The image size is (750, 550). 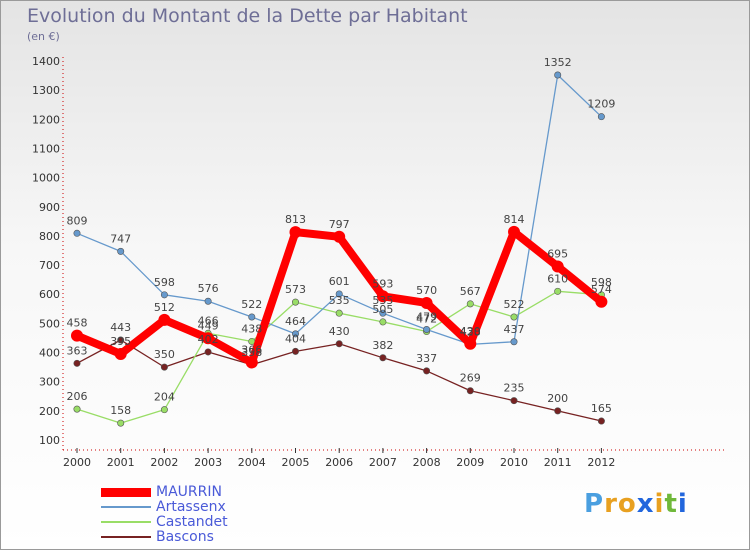 What do you see at coordinates (77, 220) in the screenshot?
I see `data-label-artassenx: 809` at bounding box center [77, 220].